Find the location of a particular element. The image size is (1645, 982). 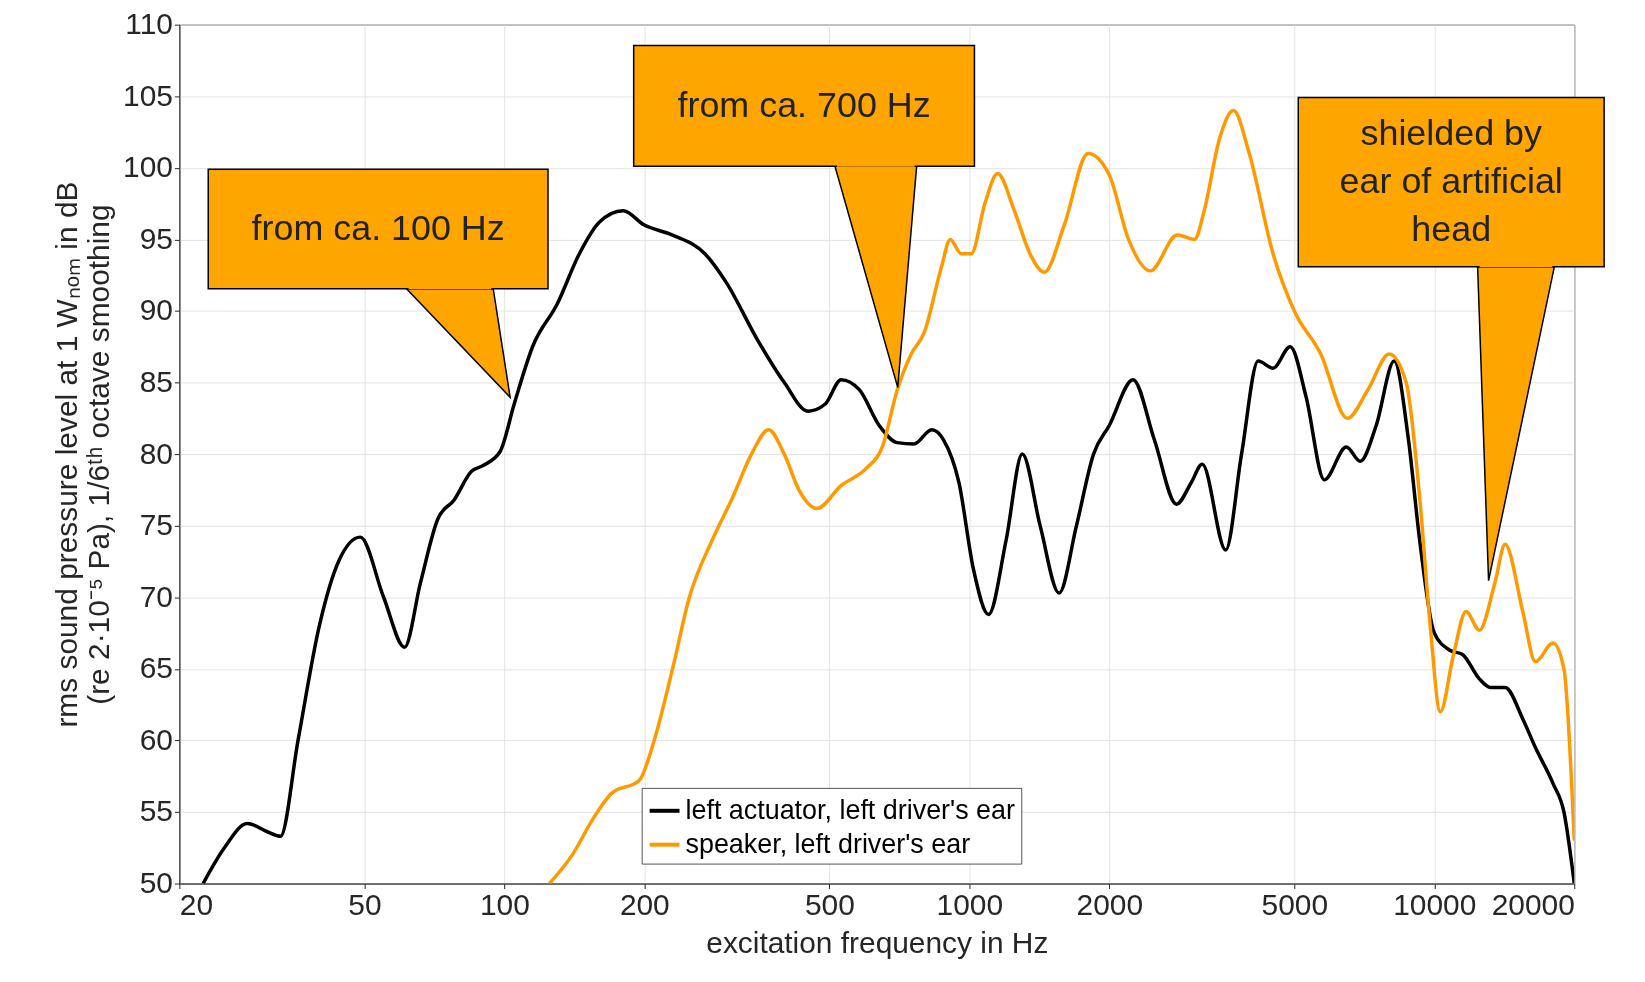

x-tick-label: 1000 is located at coordinates (970, 904).